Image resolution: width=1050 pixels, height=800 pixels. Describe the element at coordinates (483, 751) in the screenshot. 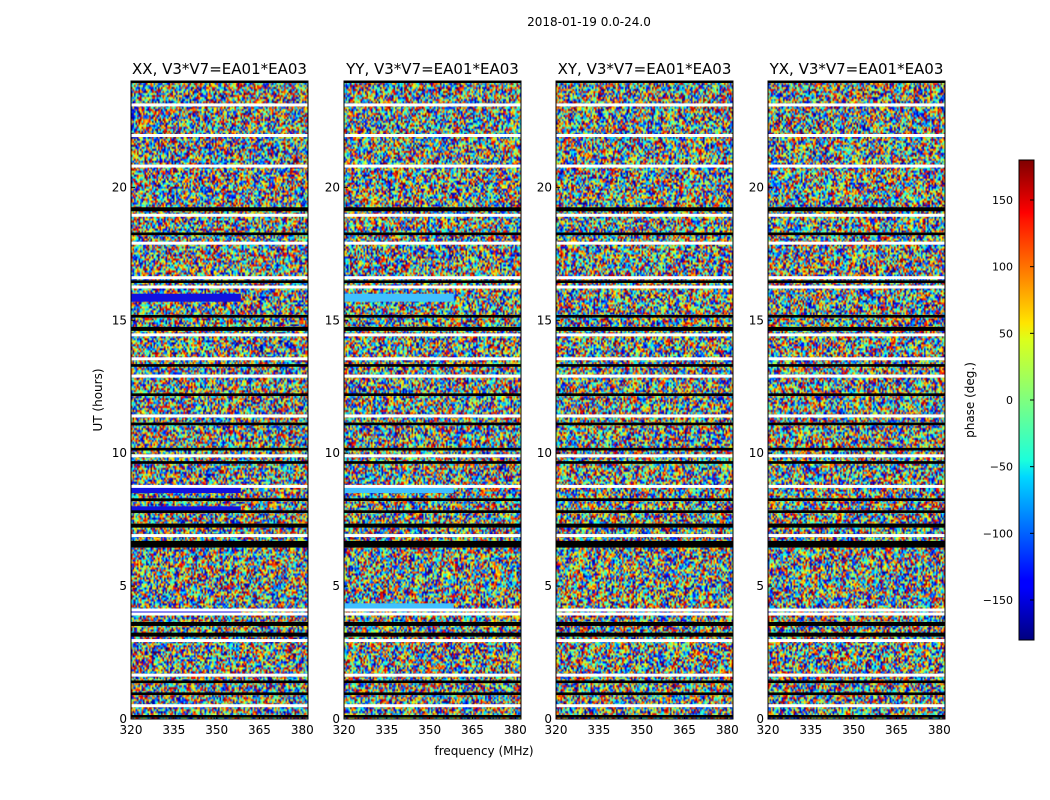

I see `x-axis-label: frequency (MHz)` at that location.